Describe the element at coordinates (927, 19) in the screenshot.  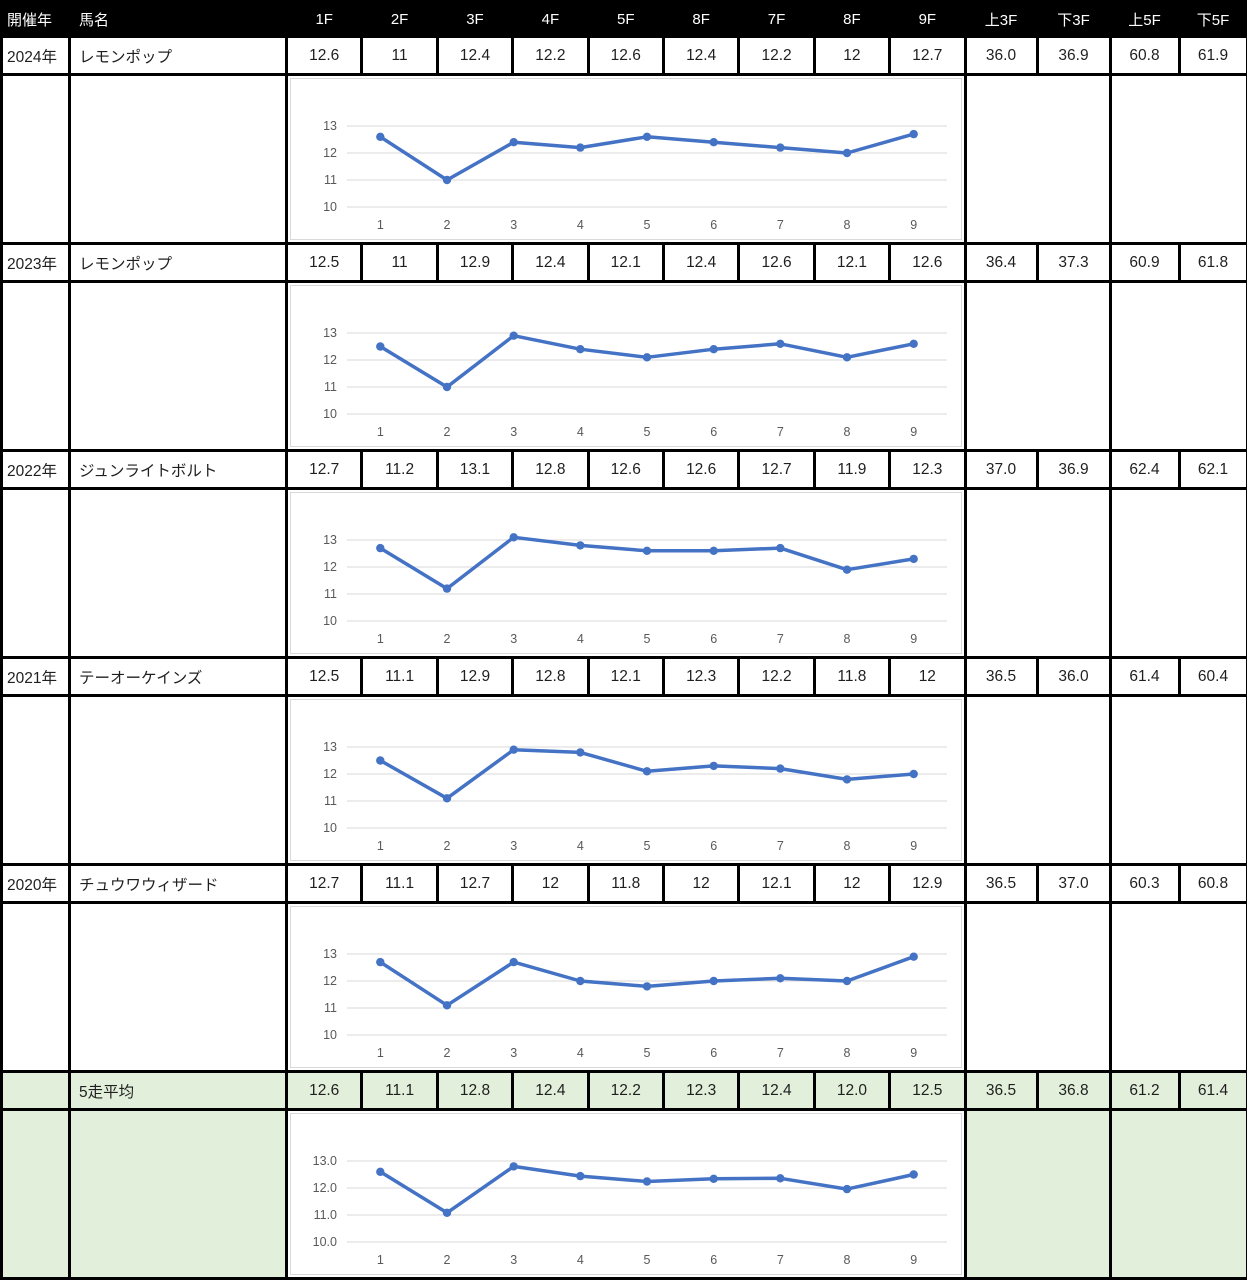
I see `col-header-9f: 9F` at that location.